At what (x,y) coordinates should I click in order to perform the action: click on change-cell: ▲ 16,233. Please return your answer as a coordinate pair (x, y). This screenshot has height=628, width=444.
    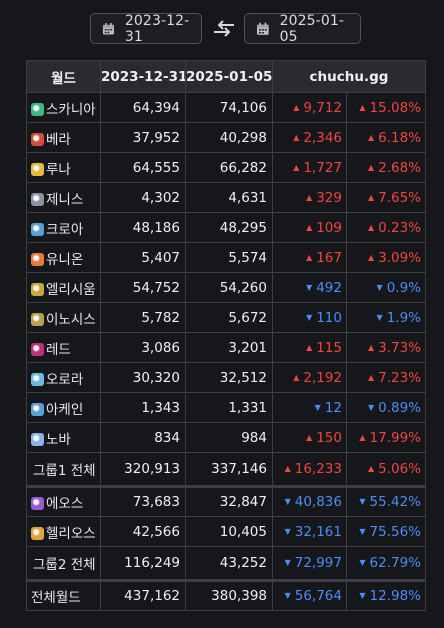
    Looking at the image, I should click on (309, 470).